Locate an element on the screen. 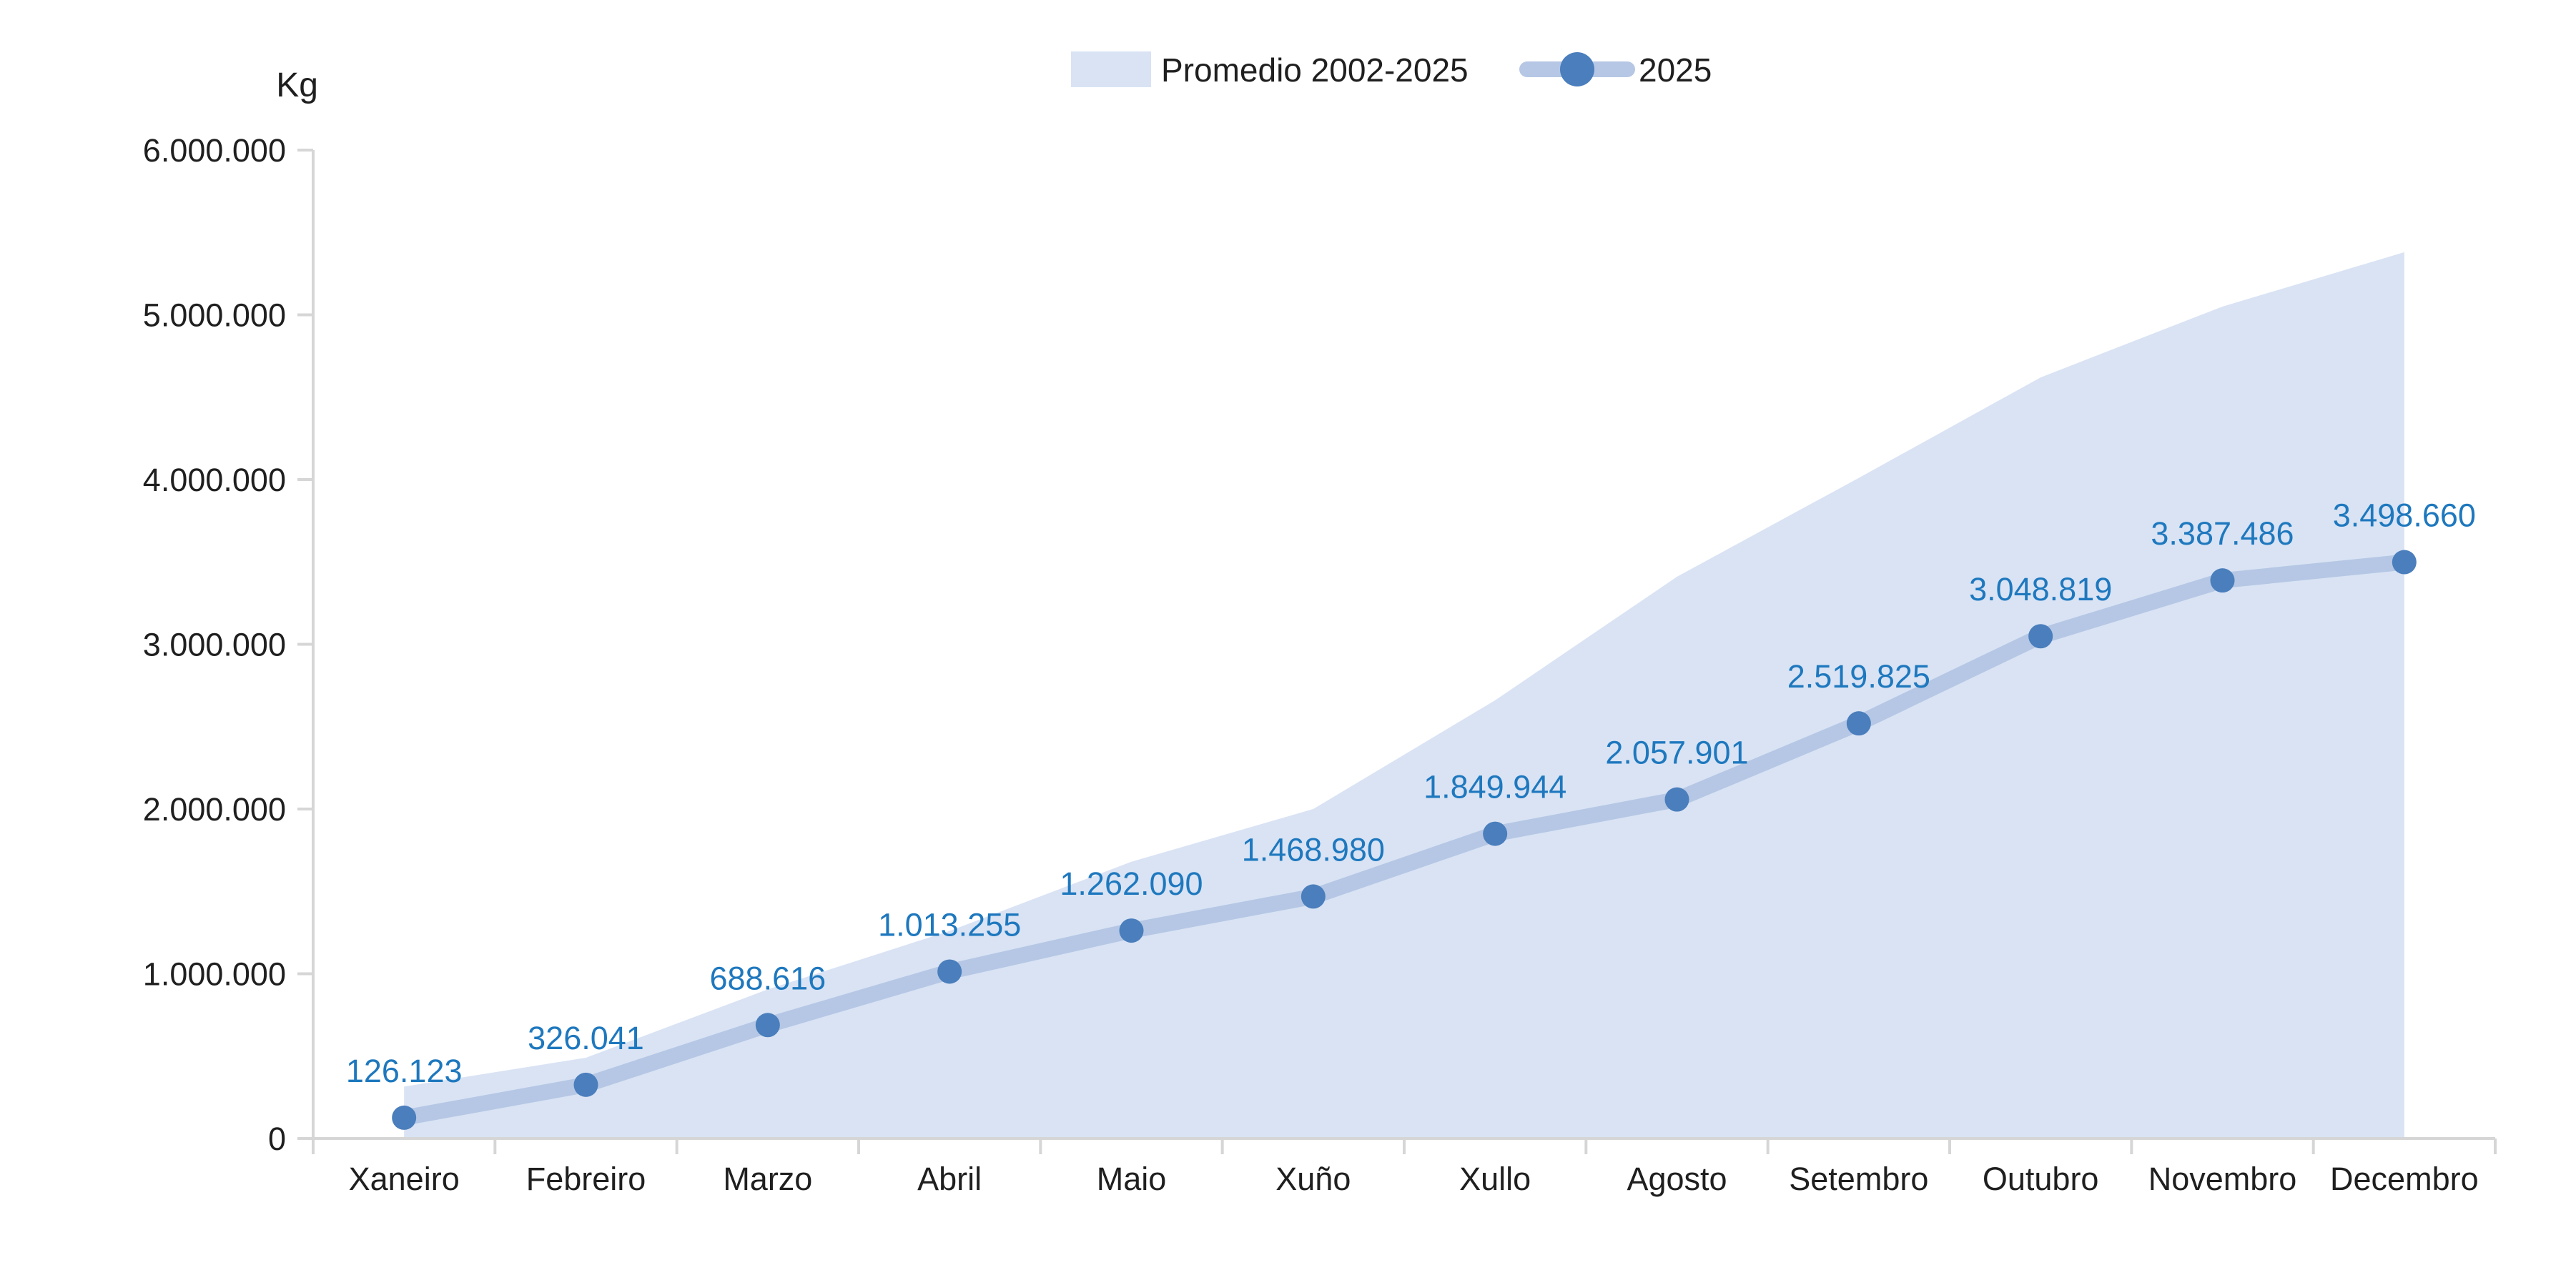  y-tick-label-6: 0 is located at coordinates (277, 1139).